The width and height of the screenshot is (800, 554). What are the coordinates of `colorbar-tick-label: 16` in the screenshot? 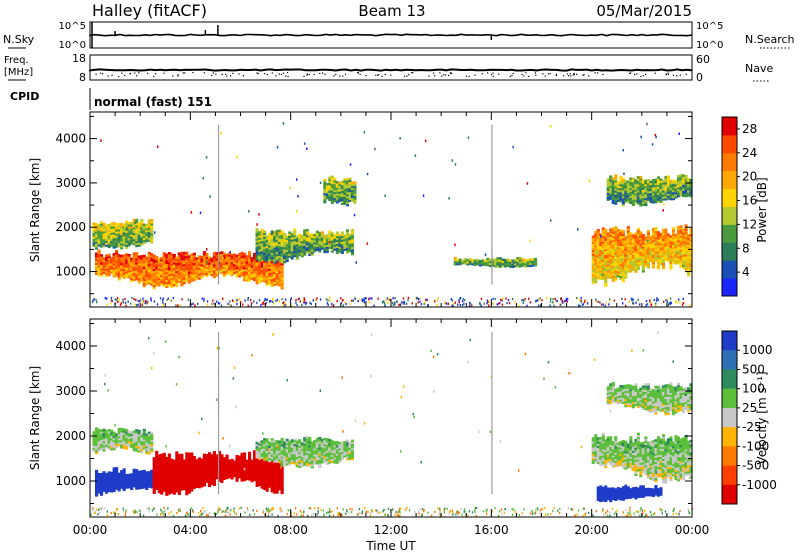 It's located at (749, 201).